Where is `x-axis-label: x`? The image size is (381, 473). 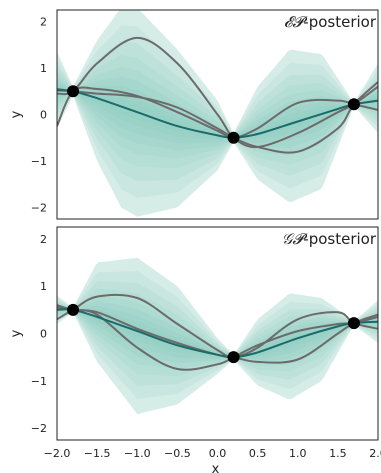 x-axis-label: x is located at coordinates (216, 467).